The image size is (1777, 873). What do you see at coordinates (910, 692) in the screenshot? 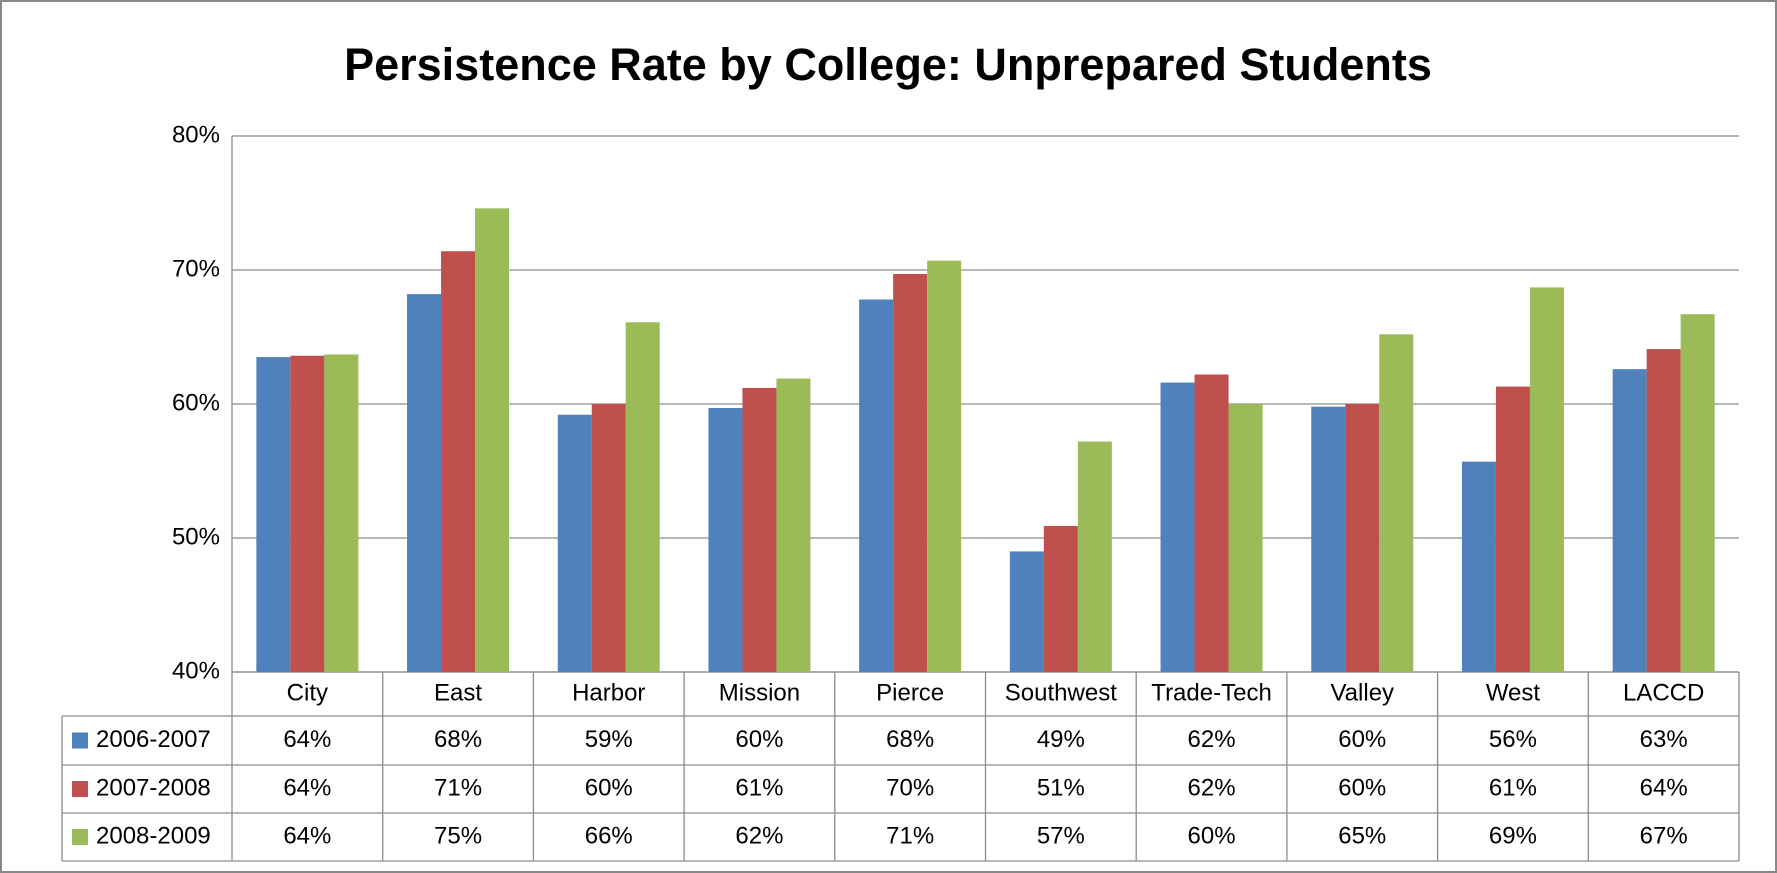
I see `x-tick-label: Pierce` at bounding box center [910, 692].